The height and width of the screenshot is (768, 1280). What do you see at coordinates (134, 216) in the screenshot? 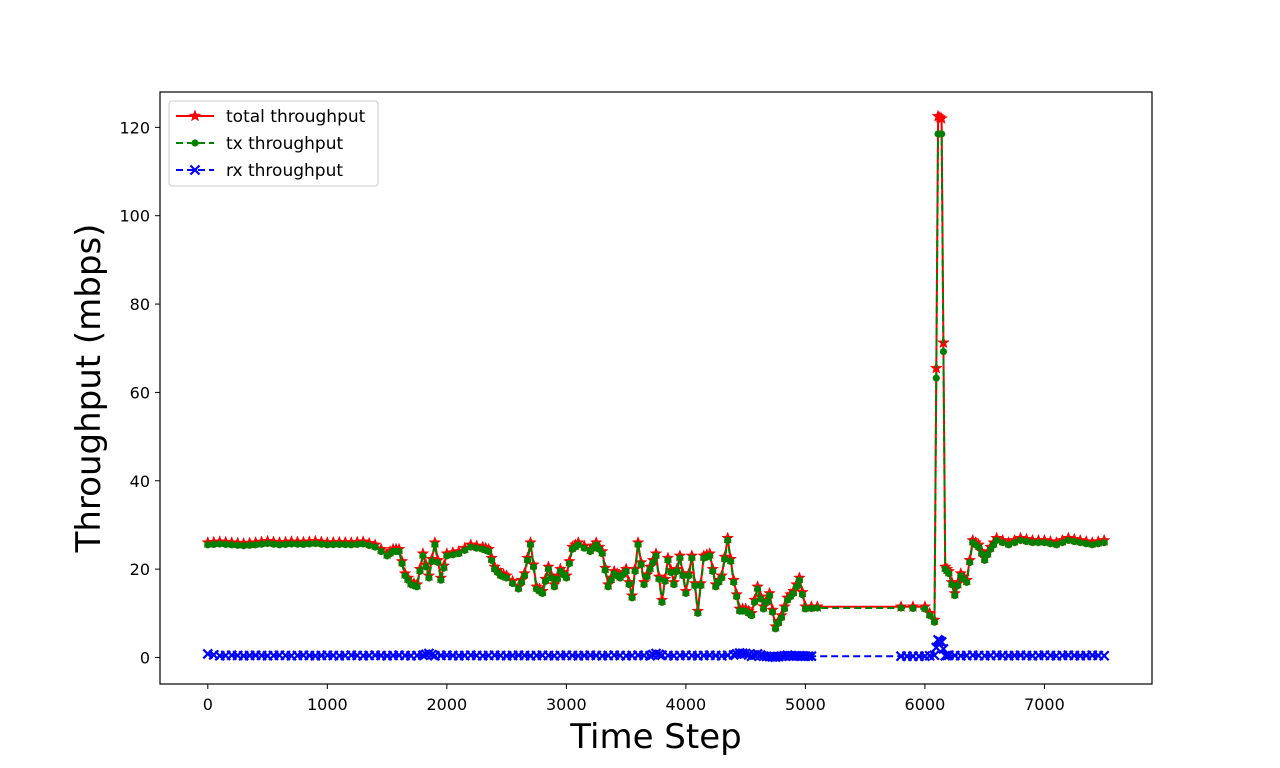
I see `y-tick-label: 100` at bounding box center [134, 216].